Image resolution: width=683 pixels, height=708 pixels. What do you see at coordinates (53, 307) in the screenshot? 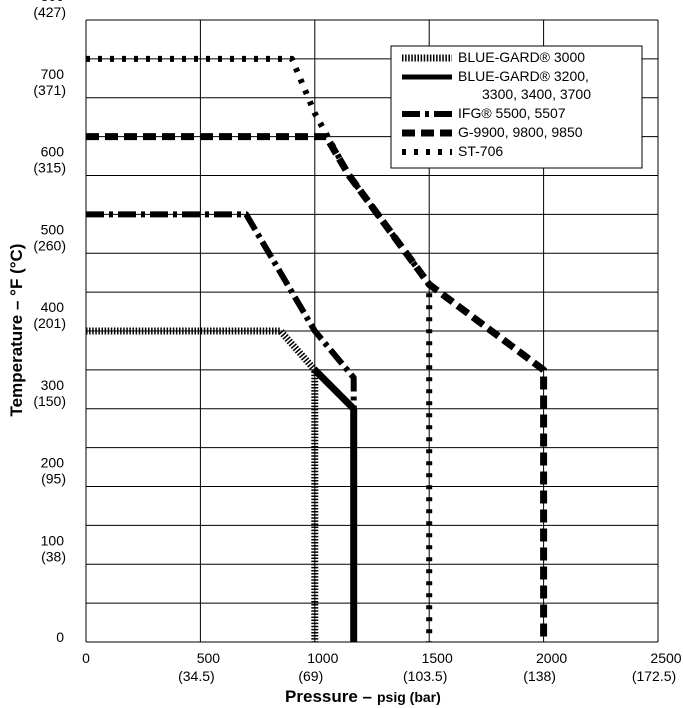
I see `y-tick-label: 400` at bounding box center [53, 307].